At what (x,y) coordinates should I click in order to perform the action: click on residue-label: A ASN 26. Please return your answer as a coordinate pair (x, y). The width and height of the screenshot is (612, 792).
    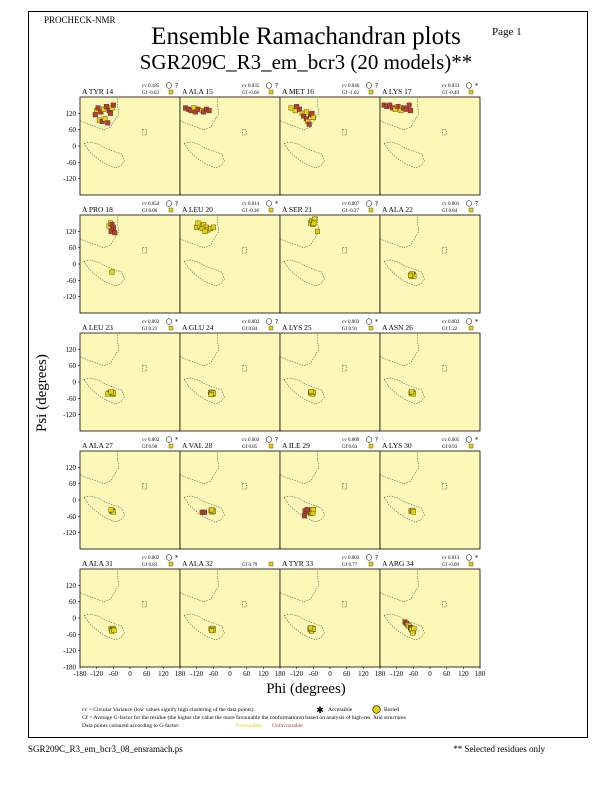
    Looking at the image, I should click on (397, 327).